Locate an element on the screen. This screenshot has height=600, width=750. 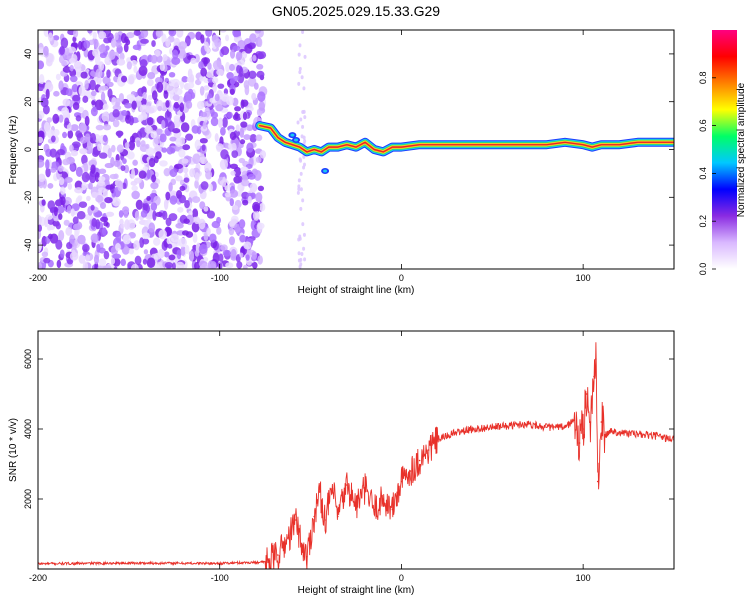
y-tick-label: -40 is located at coordinates (28, 245).